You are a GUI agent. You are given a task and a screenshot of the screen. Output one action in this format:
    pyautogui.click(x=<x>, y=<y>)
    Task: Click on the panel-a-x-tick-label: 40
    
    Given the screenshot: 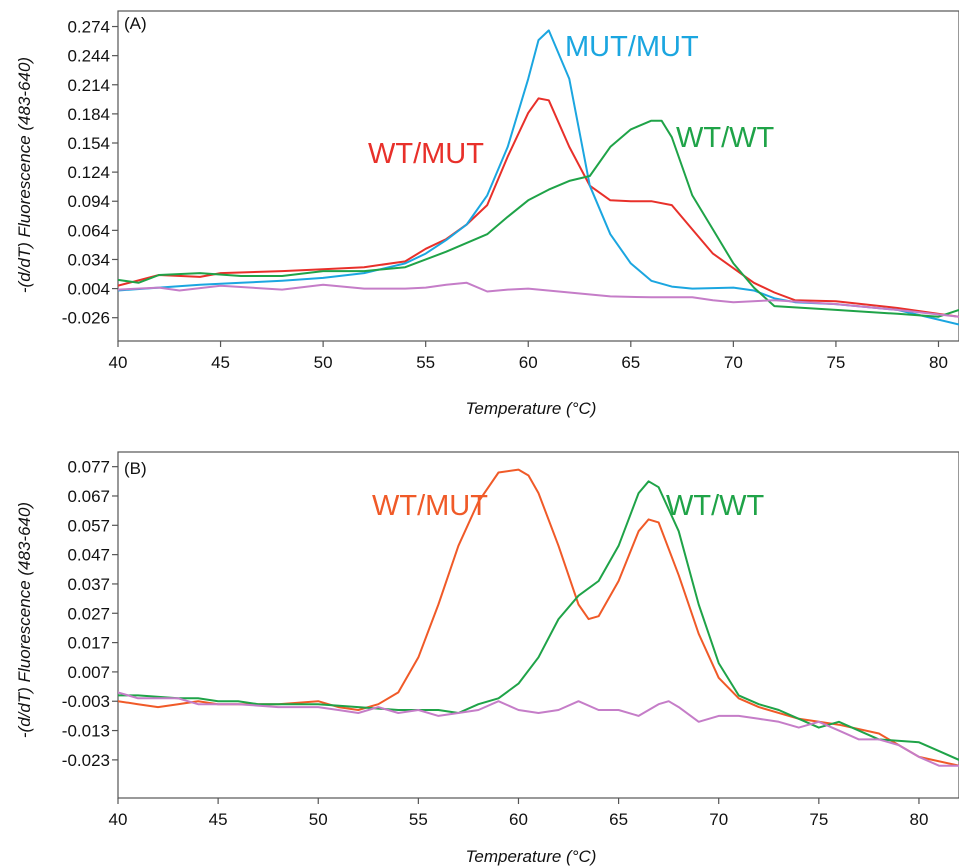 What is the action you would take?
    pyautogui.click(x=118, y=362)
    